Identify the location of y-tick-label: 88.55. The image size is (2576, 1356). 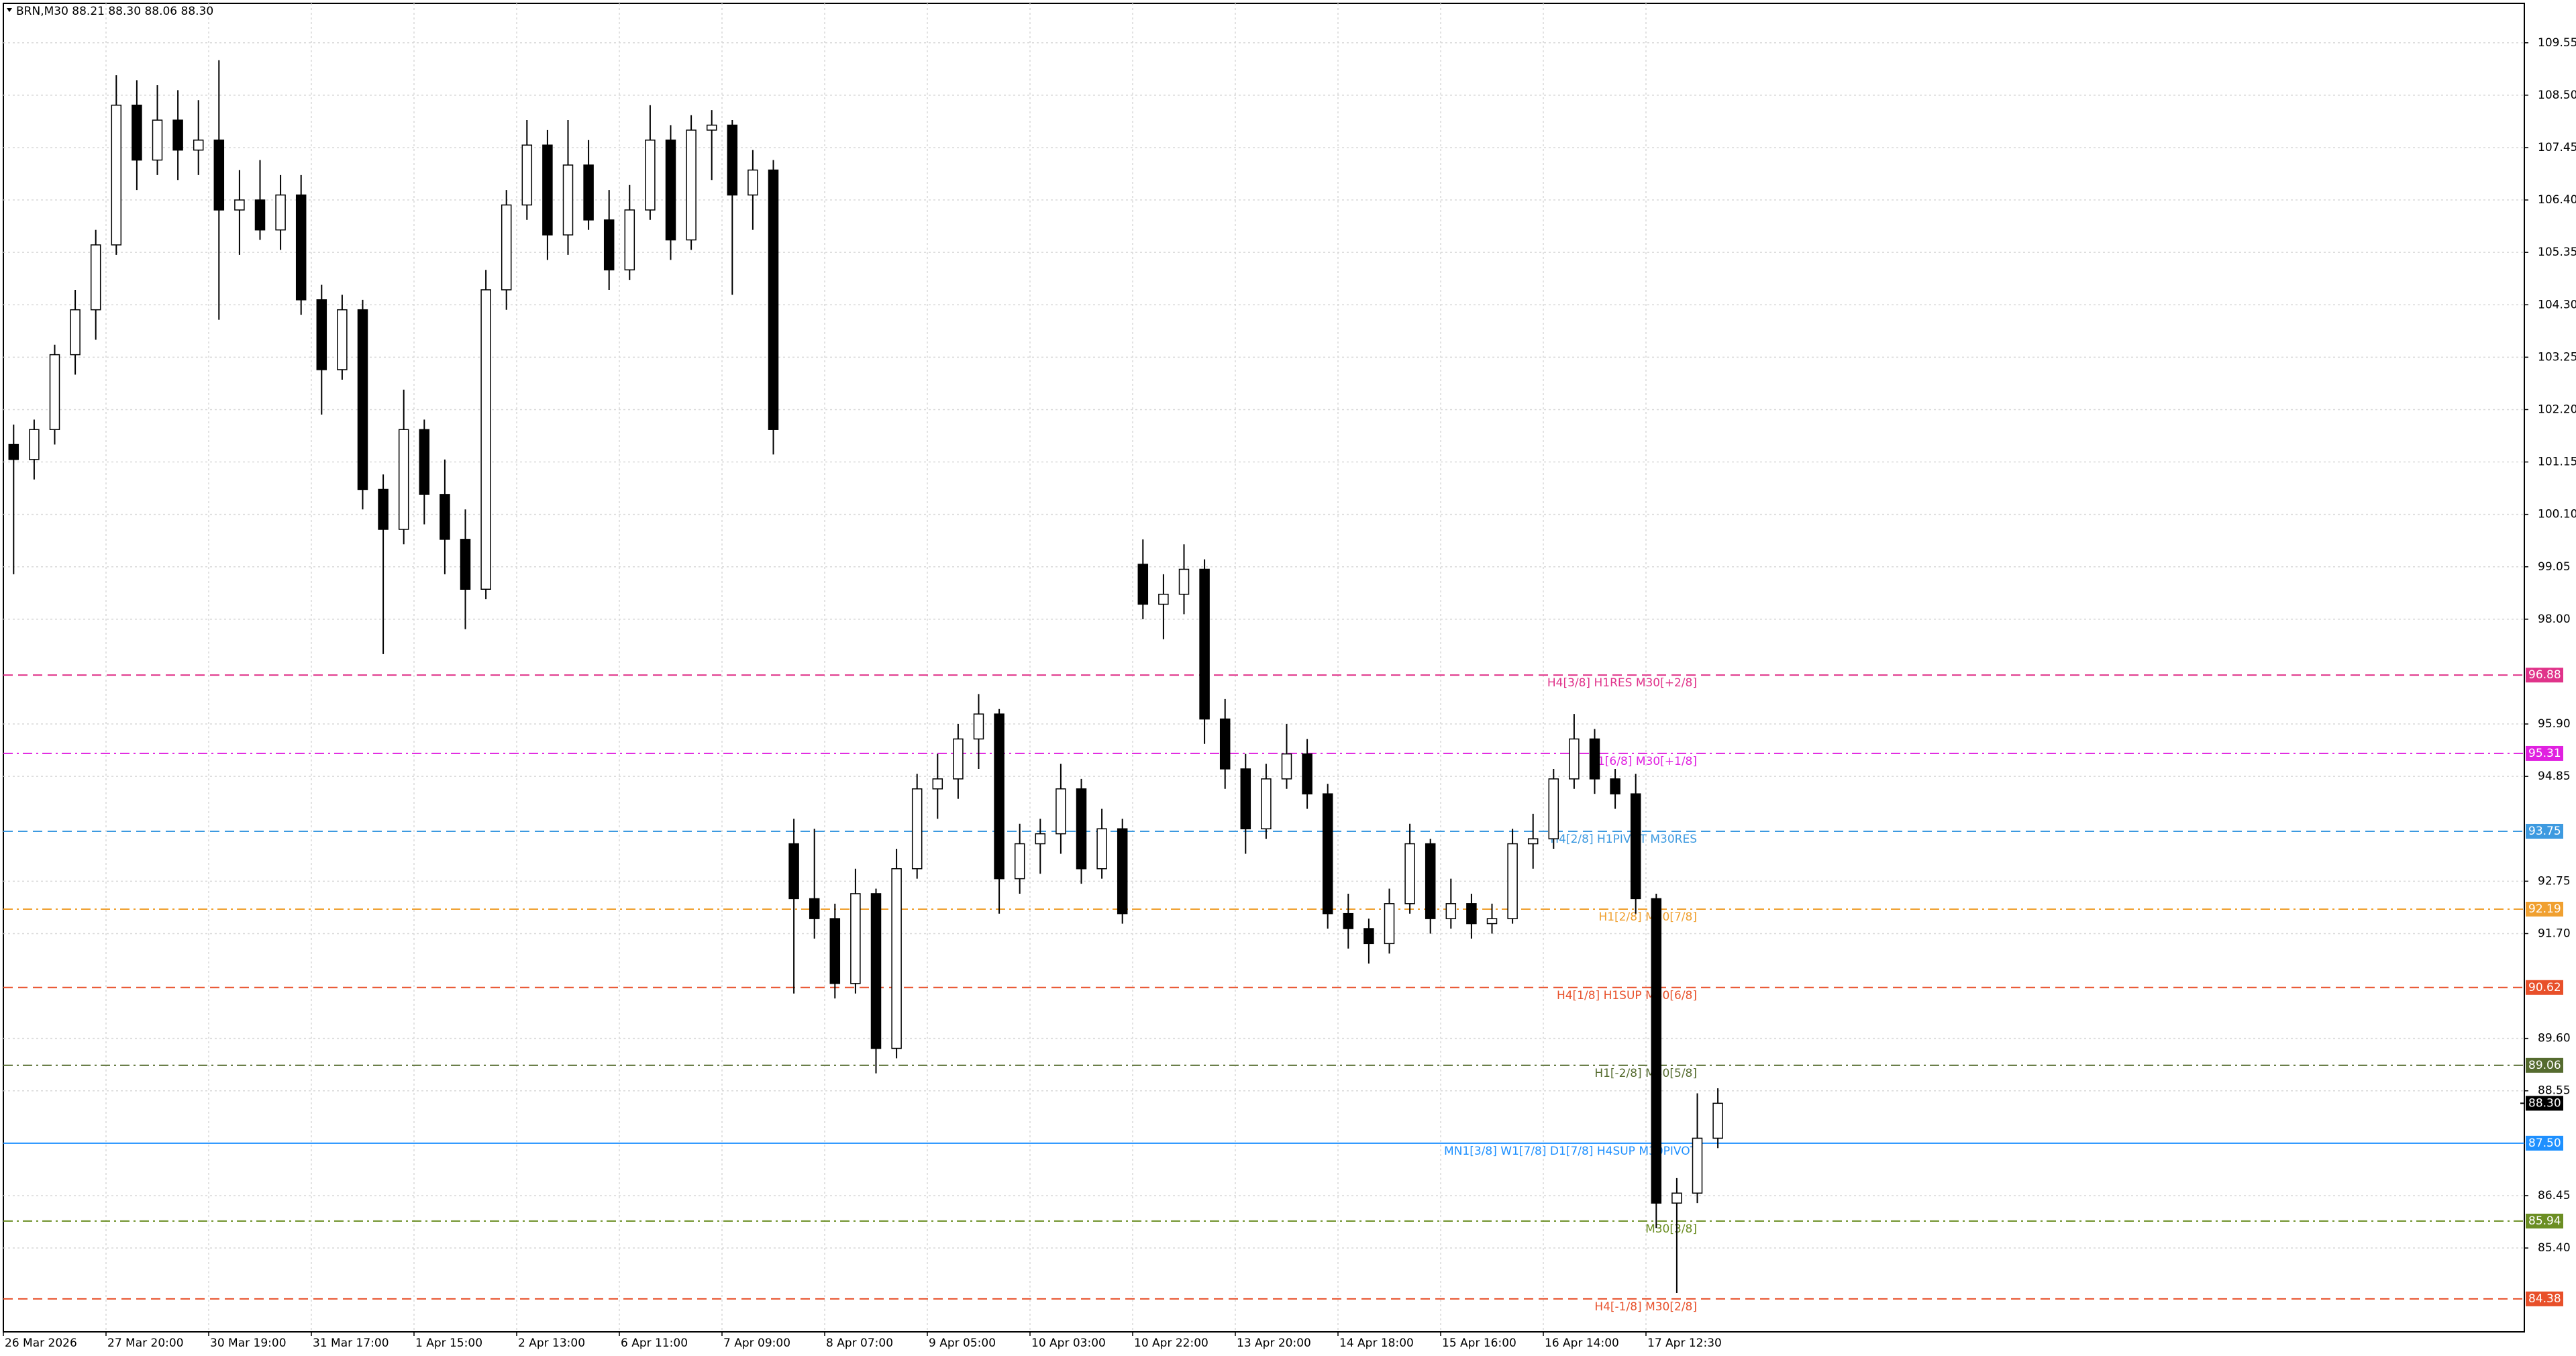
(2554, 1091).